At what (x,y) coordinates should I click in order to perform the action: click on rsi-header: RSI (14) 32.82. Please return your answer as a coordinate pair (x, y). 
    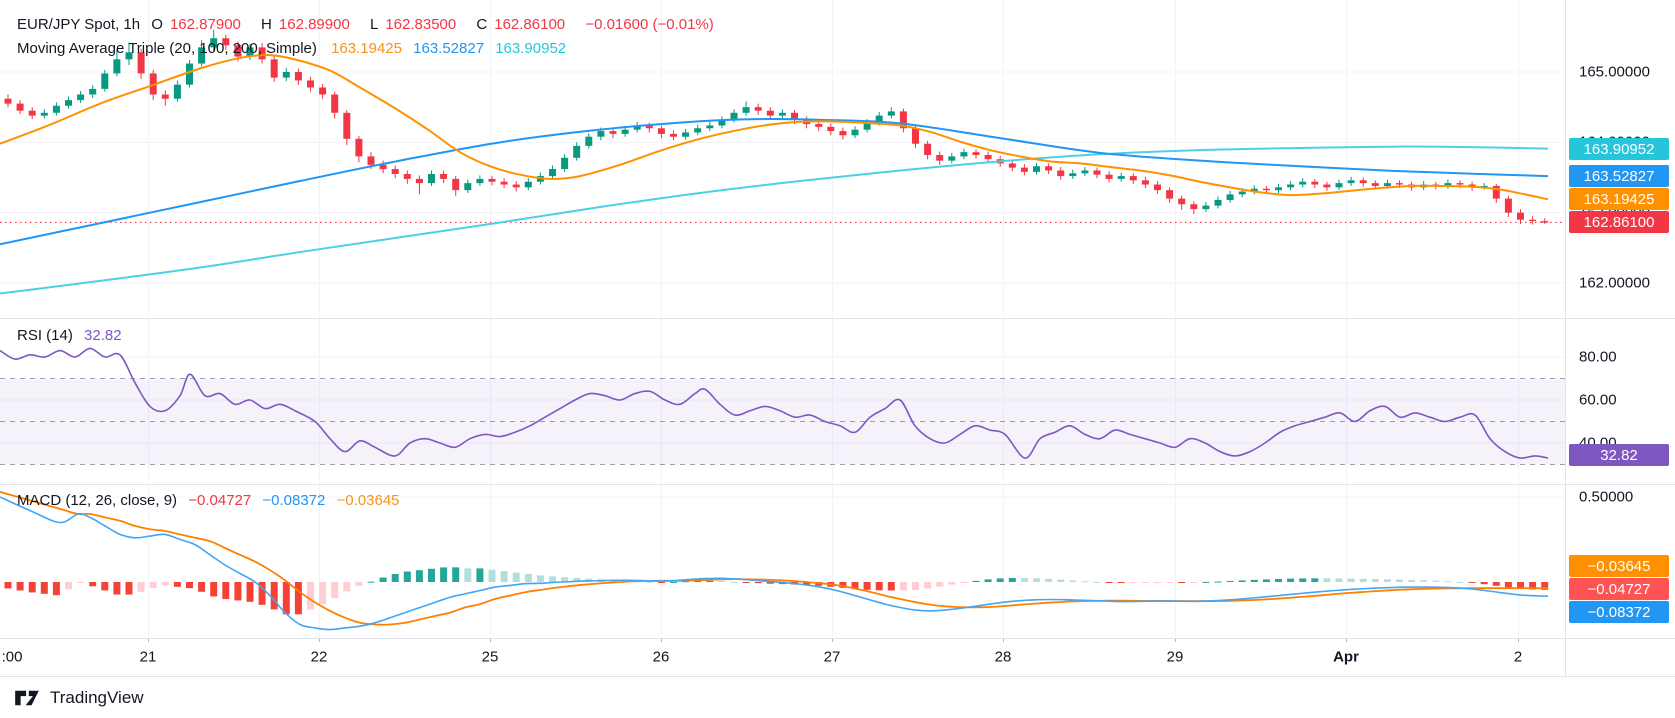
    Looking at the image, I should click on (73, 335).